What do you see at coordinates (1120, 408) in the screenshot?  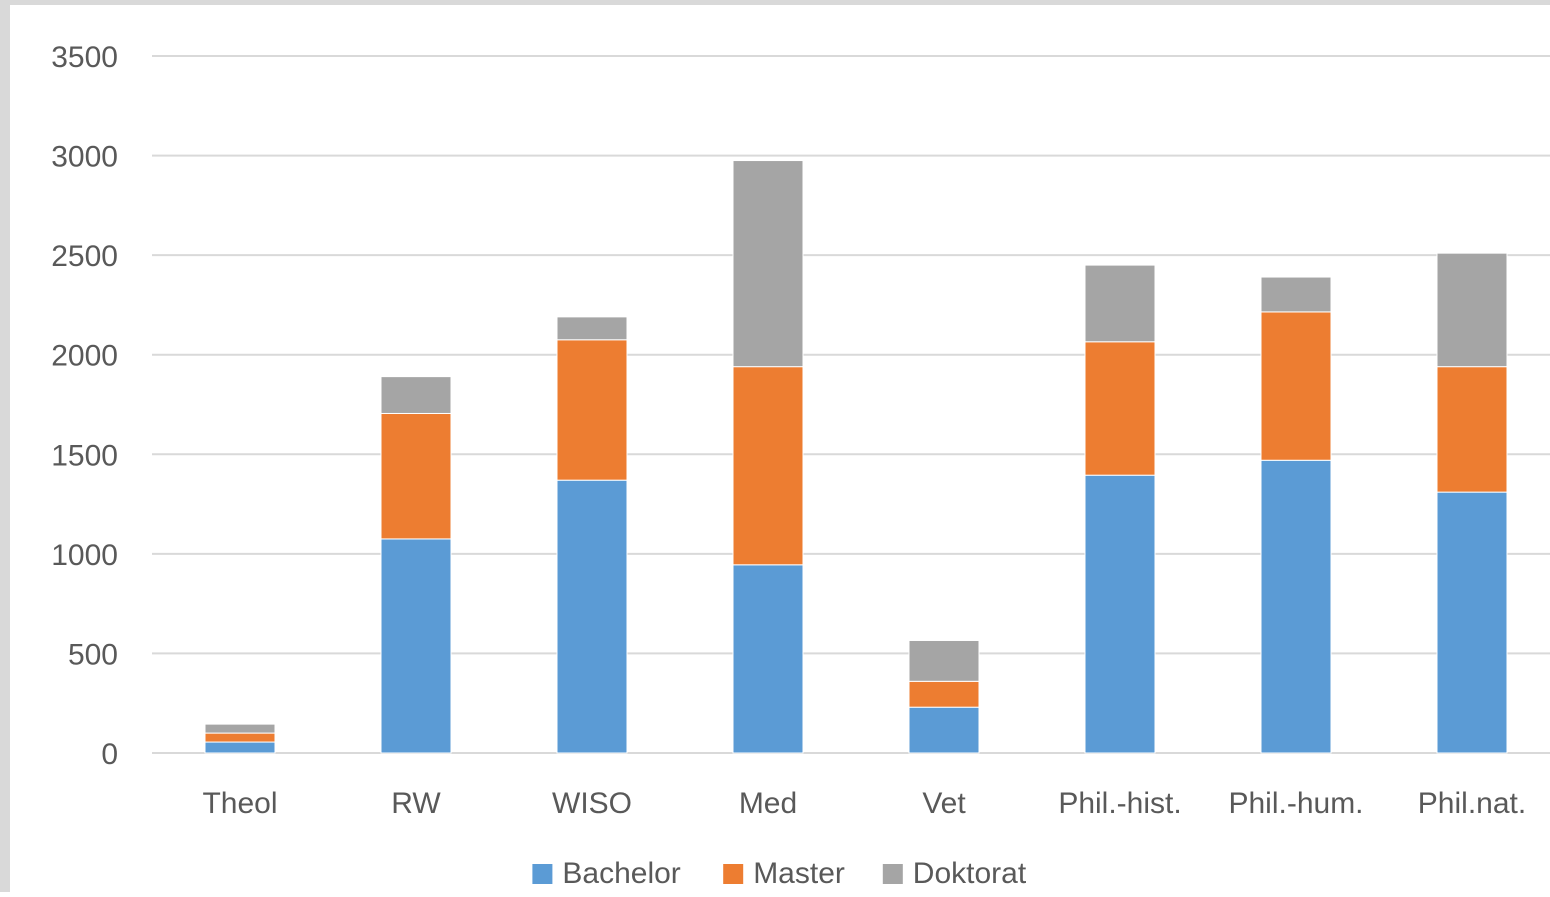 I see `bar-master-phil-hist` at bounding box center [1120, 408].